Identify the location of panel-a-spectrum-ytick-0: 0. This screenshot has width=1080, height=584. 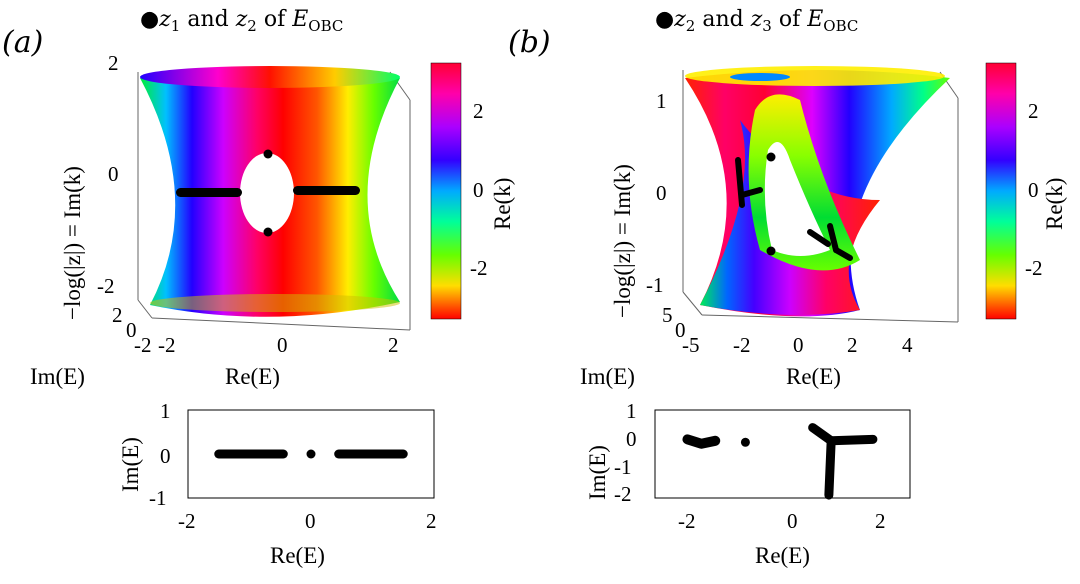
(165, 456).